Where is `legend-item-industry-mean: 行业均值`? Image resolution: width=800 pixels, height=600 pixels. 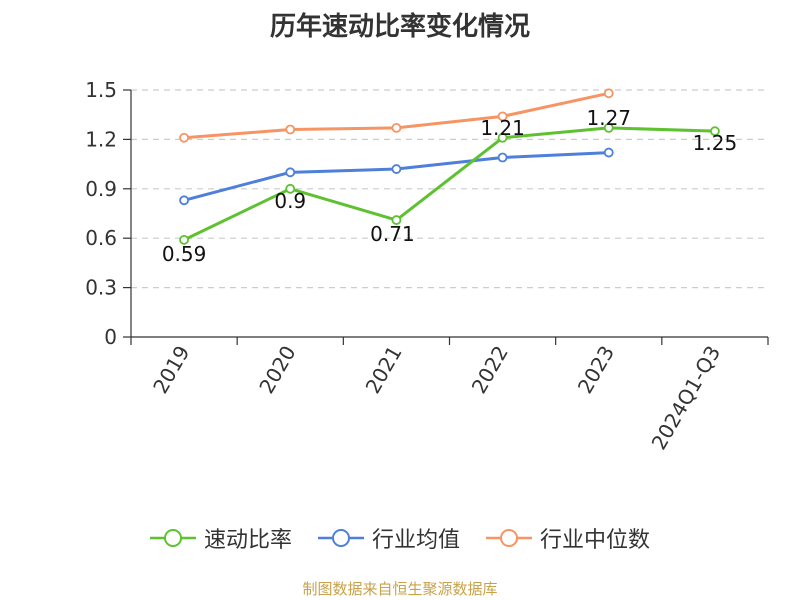 legend-item-industry-mean: 行业均值 is located at coordinates (388, 538).